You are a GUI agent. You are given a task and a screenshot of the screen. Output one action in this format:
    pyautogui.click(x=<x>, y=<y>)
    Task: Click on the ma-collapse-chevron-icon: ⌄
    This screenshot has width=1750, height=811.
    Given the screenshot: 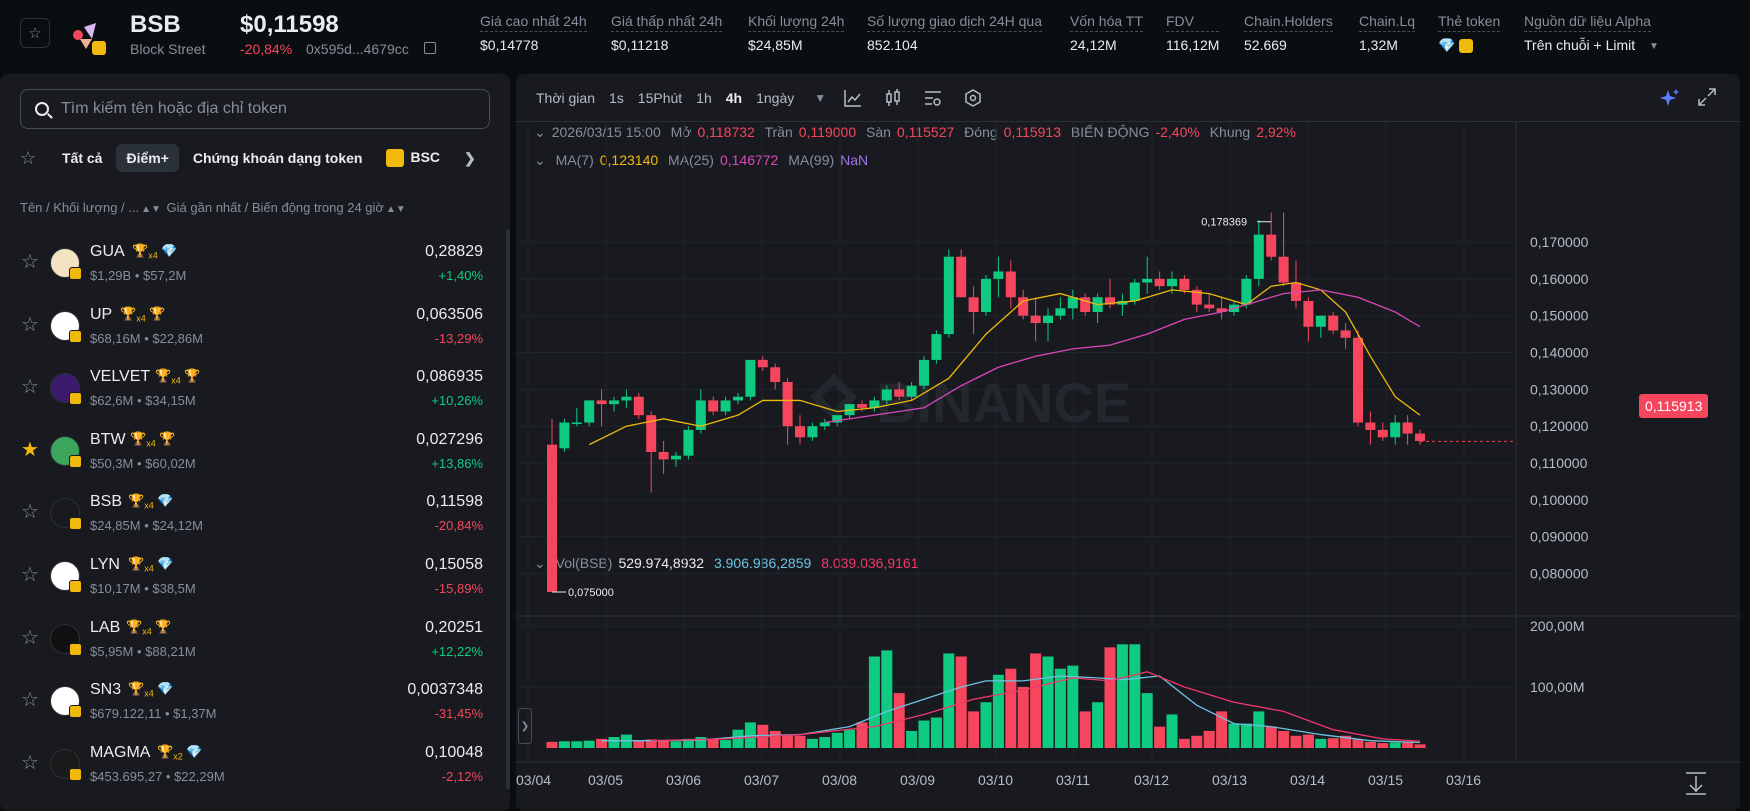 What is the action you would take?
    pyautogui.click(x=540, y=160)
    